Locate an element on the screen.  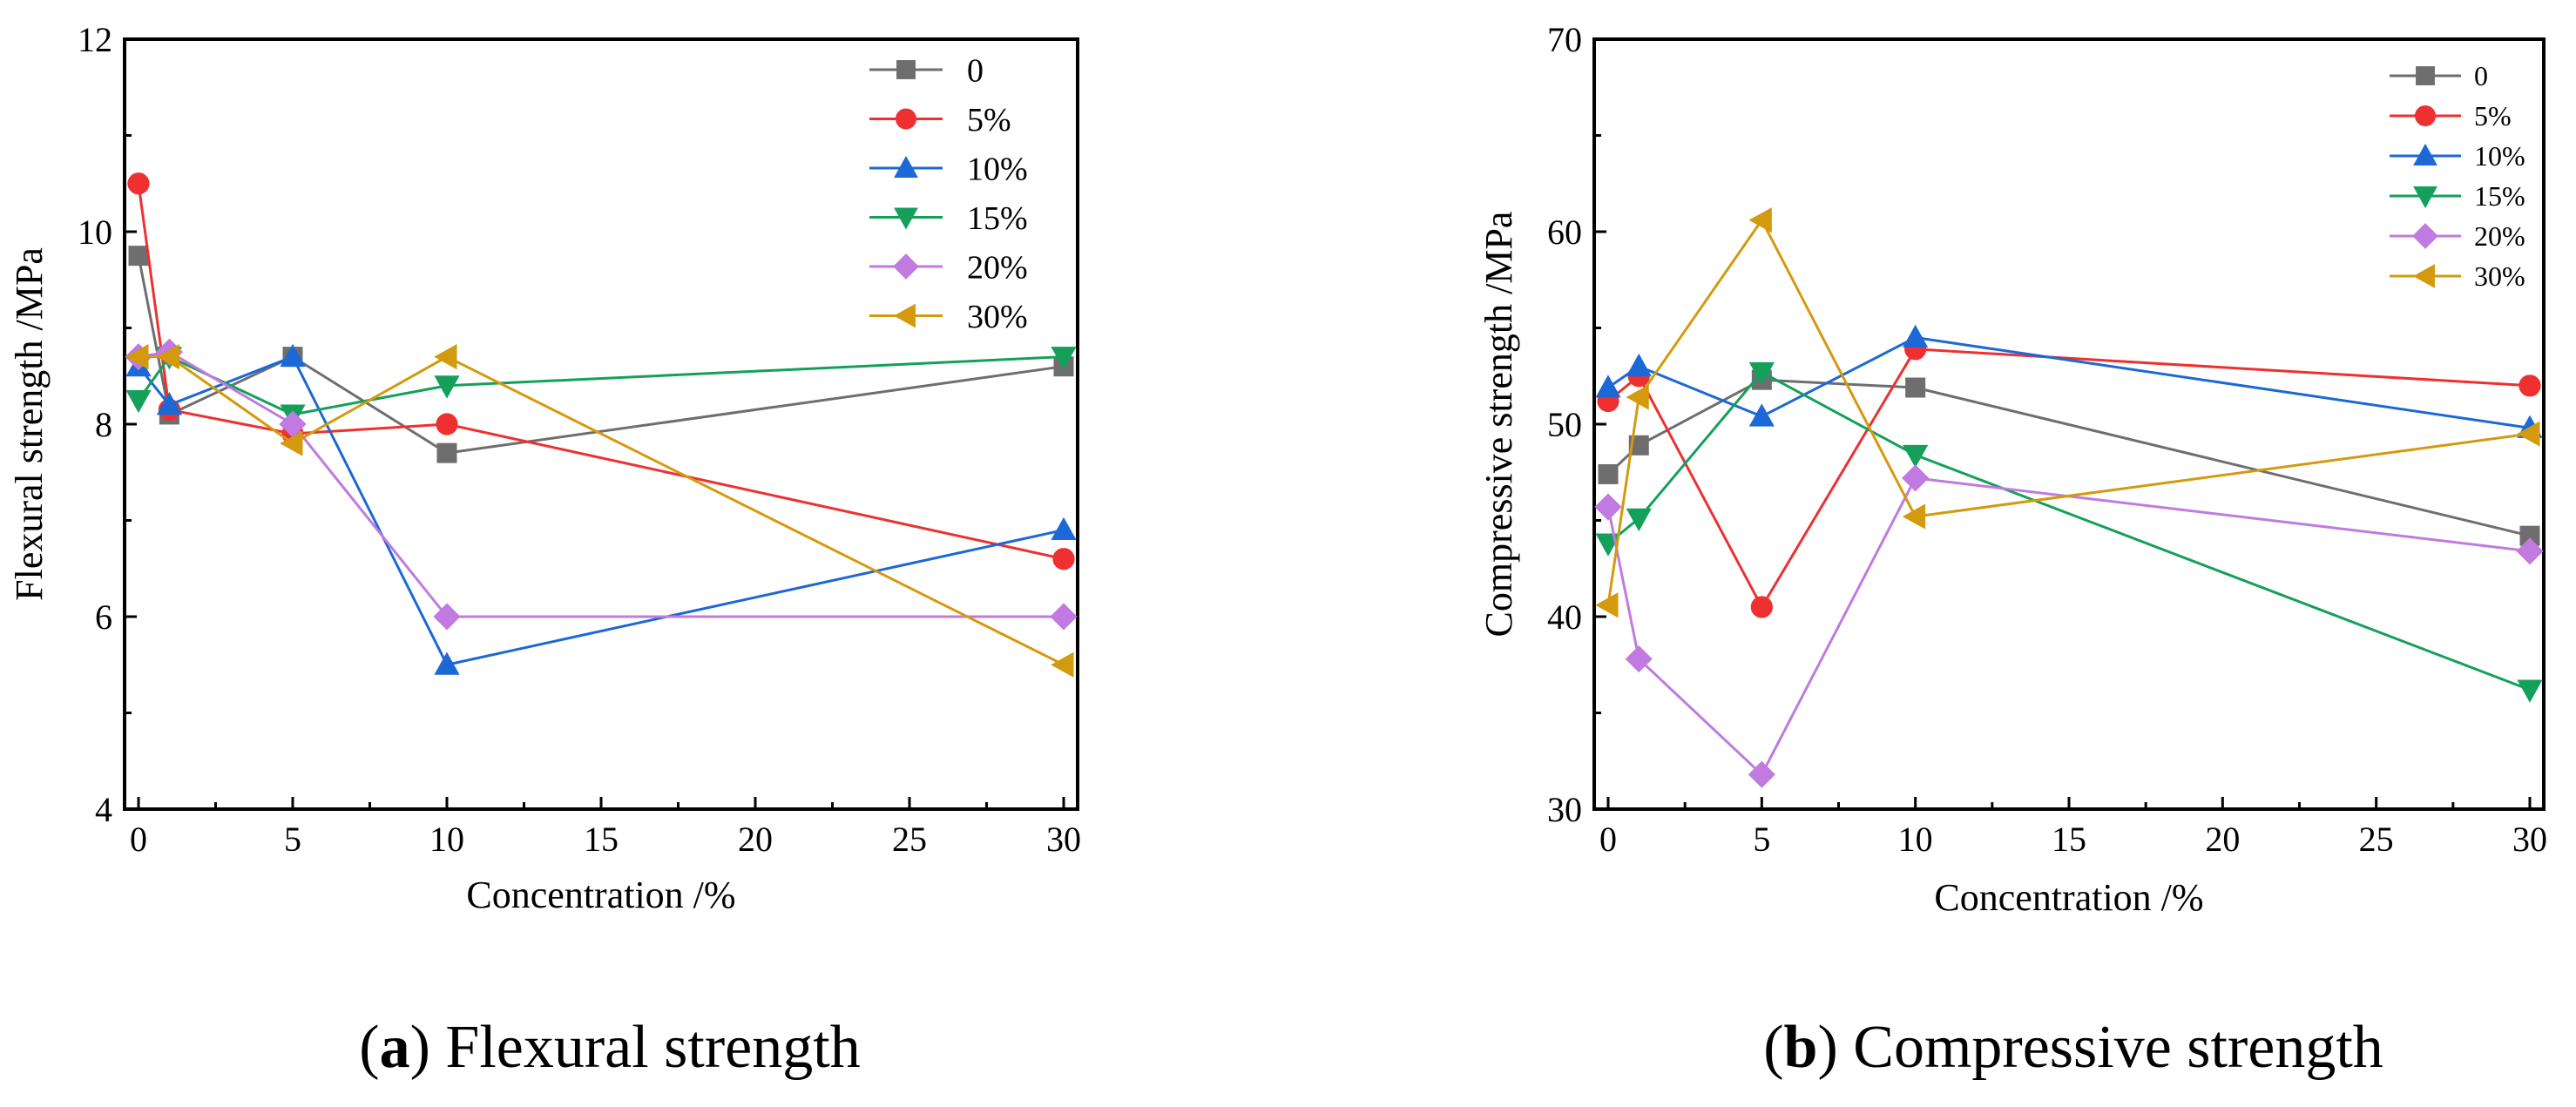
x-tick-label-b: 30 is located at coordinates (2529, 839).